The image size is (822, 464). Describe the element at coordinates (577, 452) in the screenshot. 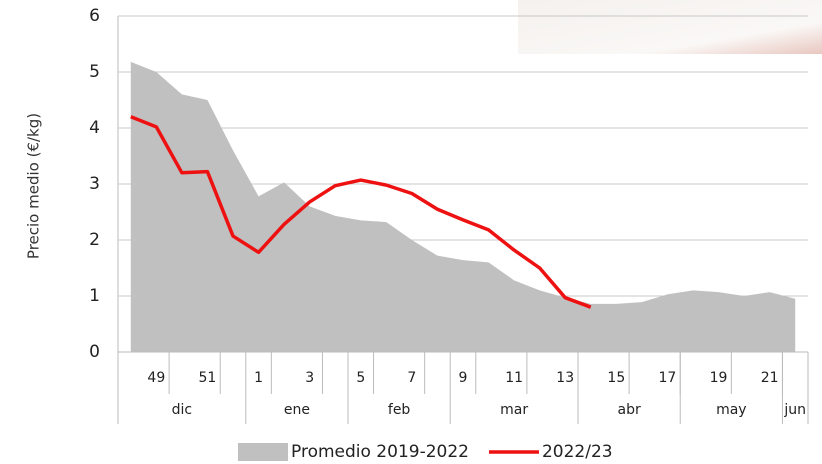

I see `legend-label: 2022/23` at that location.